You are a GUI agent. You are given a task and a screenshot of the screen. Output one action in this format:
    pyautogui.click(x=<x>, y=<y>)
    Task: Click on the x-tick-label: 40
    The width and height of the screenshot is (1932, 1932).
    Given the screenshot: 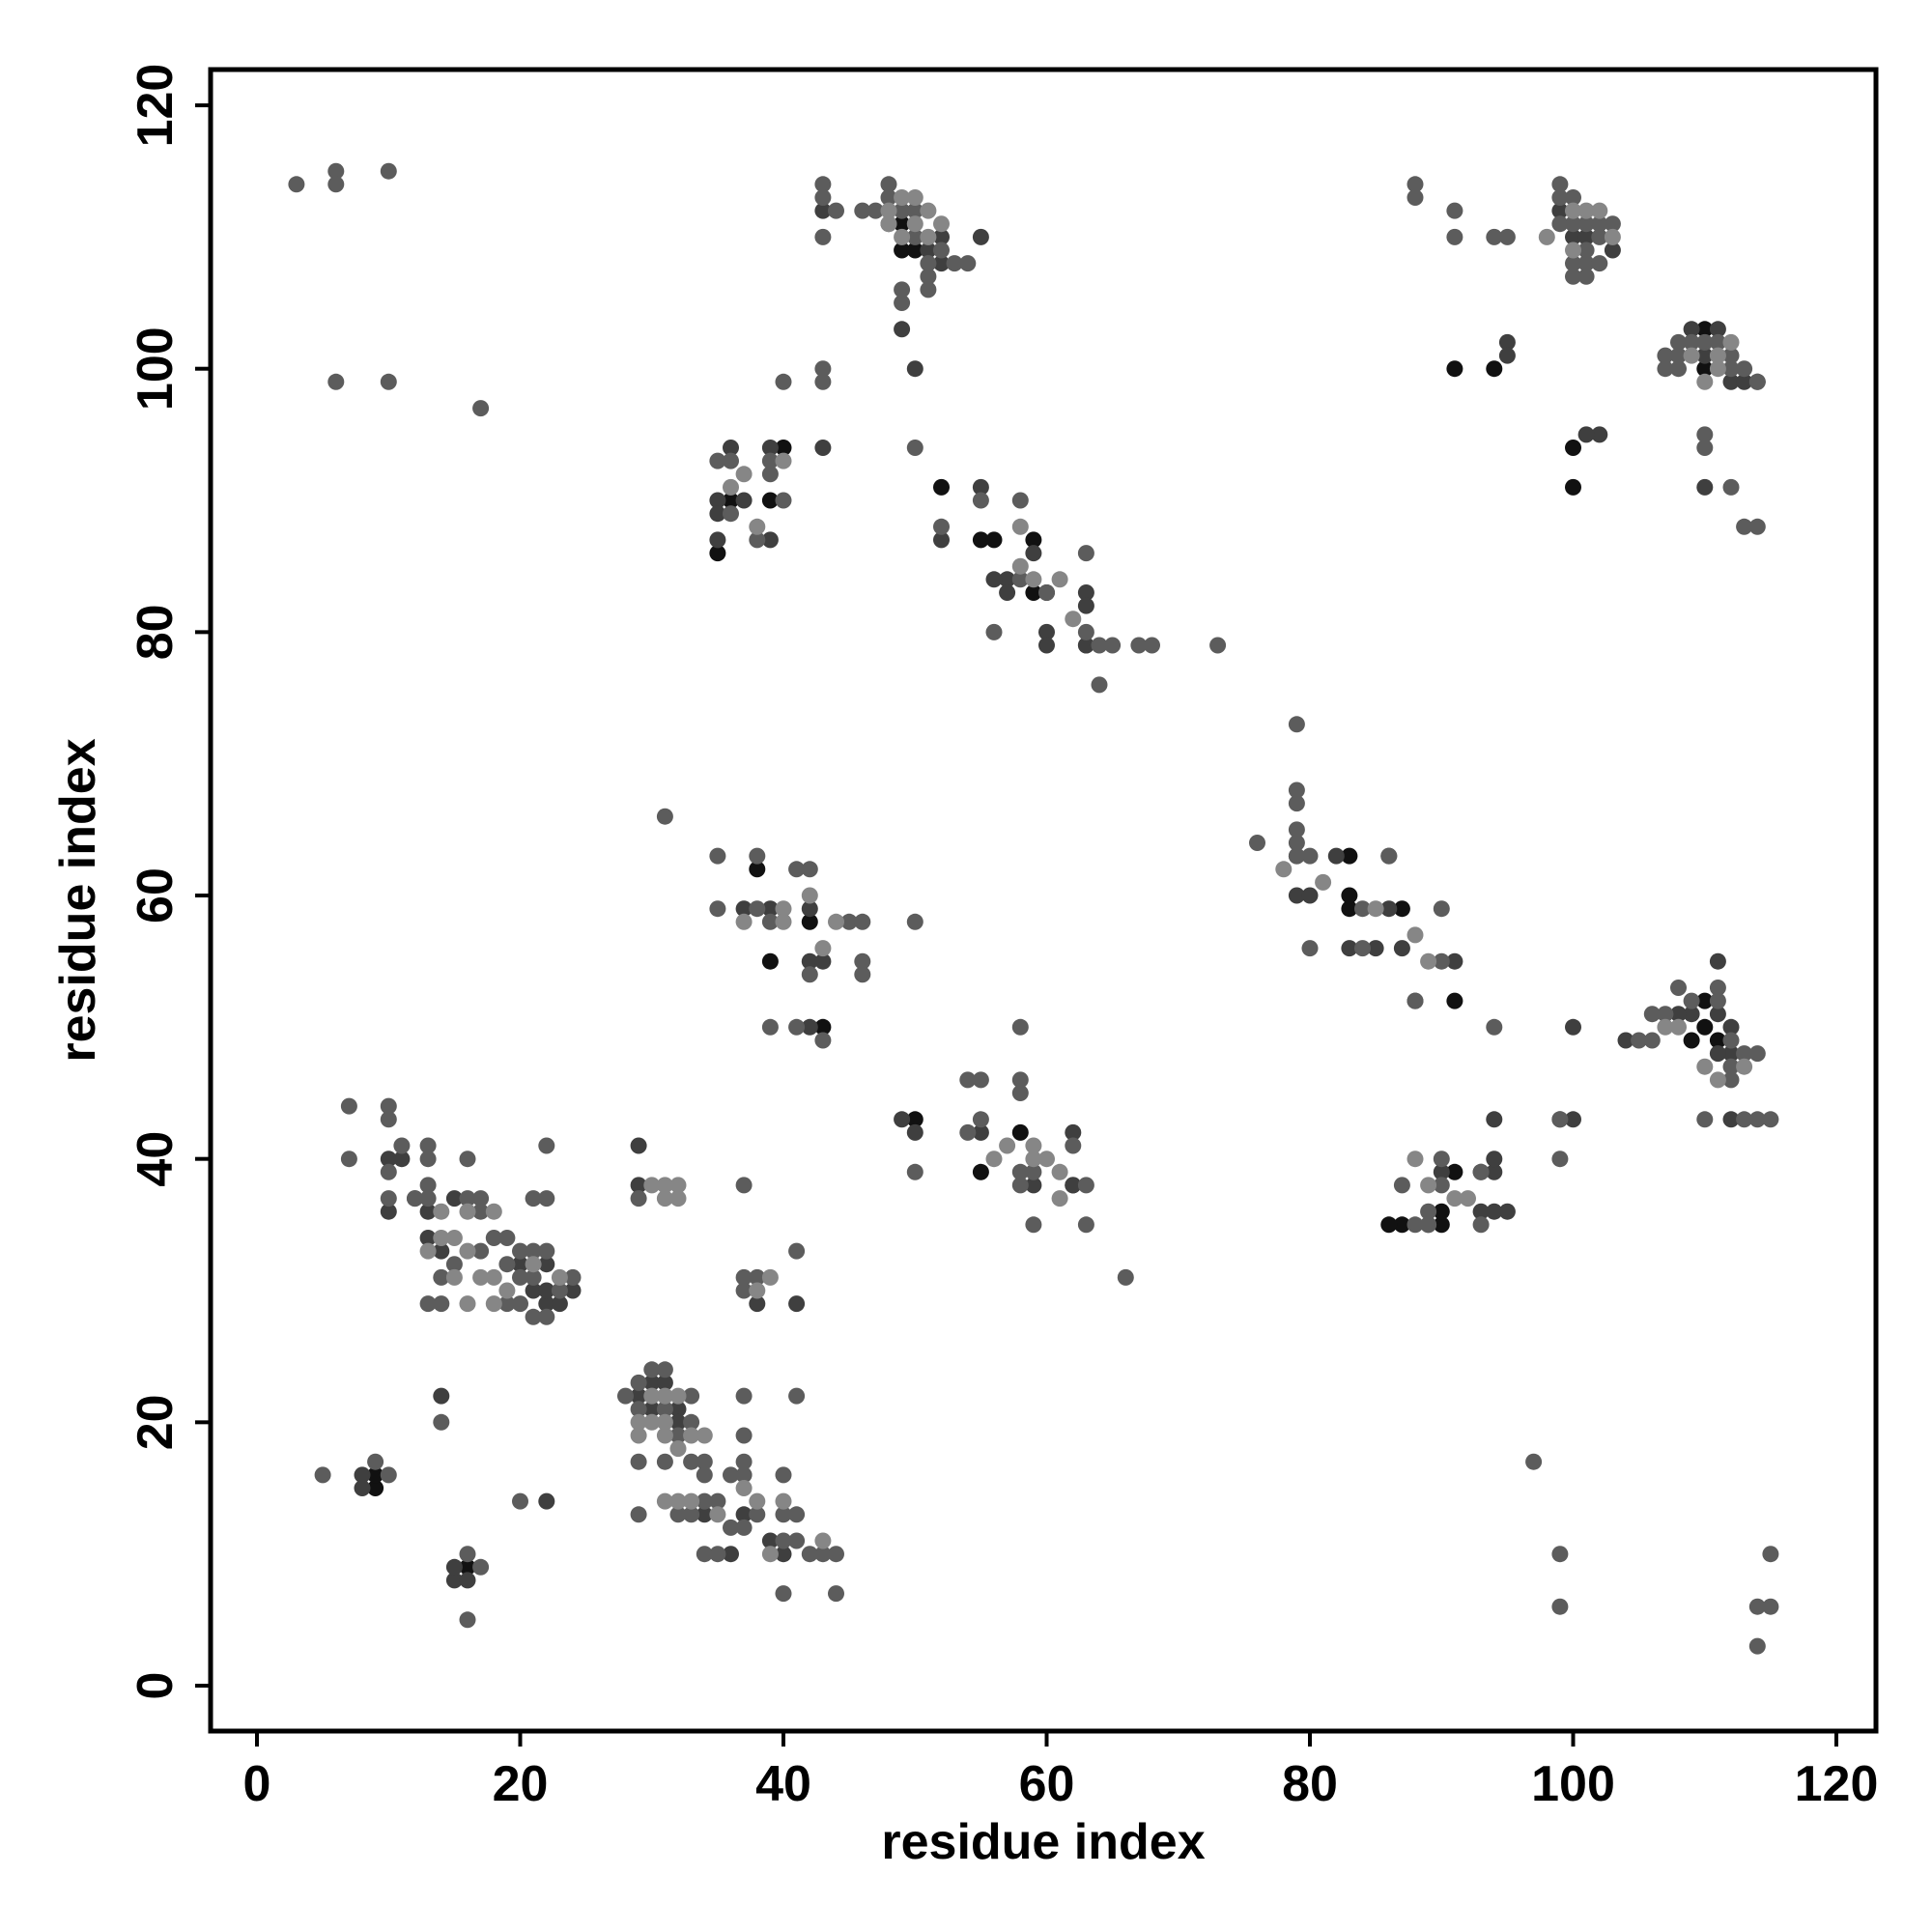 What is the action you would take?
    pyautogui.click(x=783, y=1784)
    